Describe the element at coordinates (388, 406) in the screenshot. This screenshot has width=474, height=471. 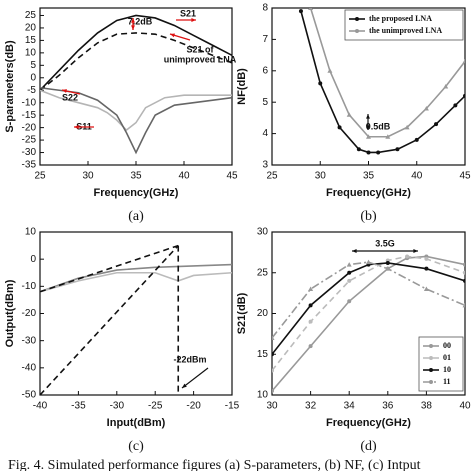
I see `x-tick-label: 36` at that location.